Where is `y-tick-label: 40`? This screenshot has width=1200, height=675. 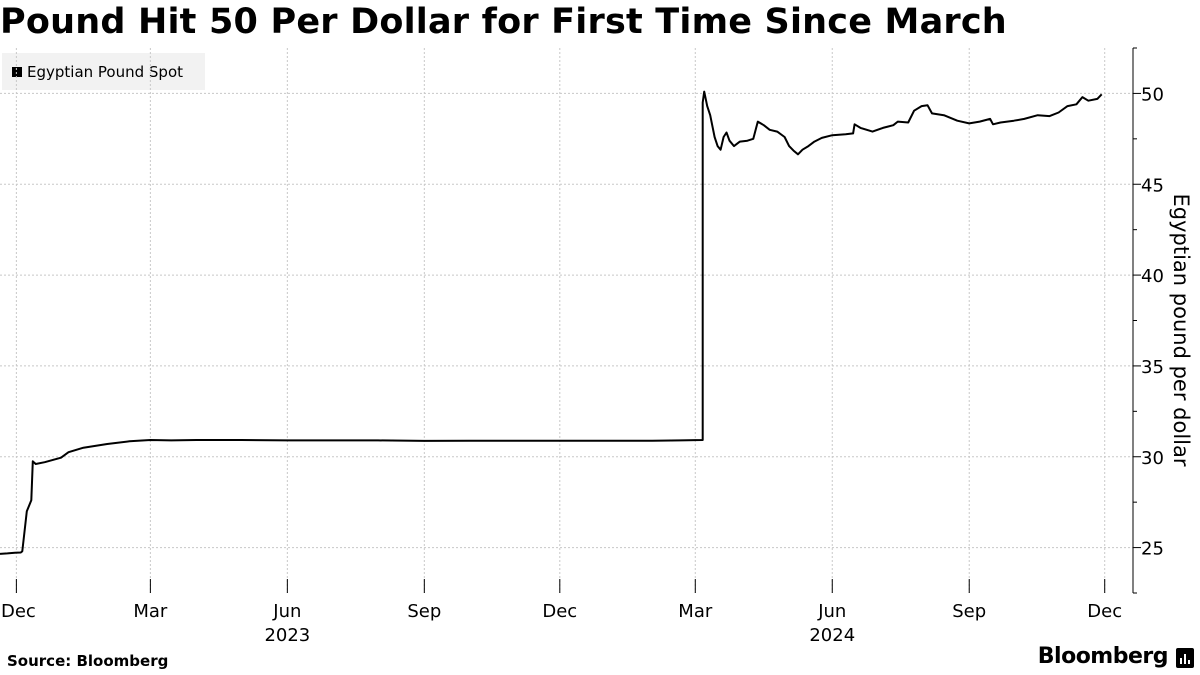 y-tick-label: 40 is located at coordinates (1152, 276).